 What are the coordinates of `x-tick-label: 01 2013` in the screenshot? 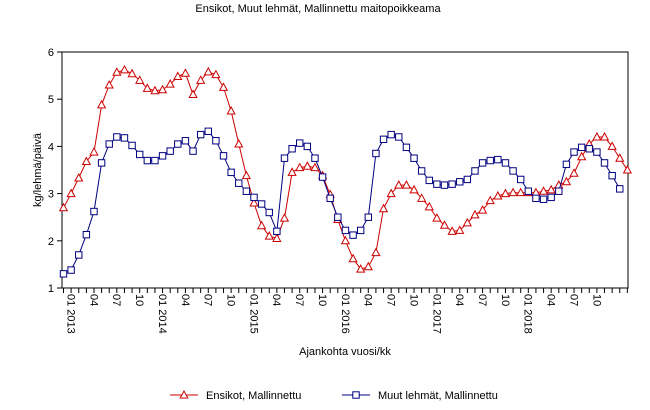 It's located at (71, 314).